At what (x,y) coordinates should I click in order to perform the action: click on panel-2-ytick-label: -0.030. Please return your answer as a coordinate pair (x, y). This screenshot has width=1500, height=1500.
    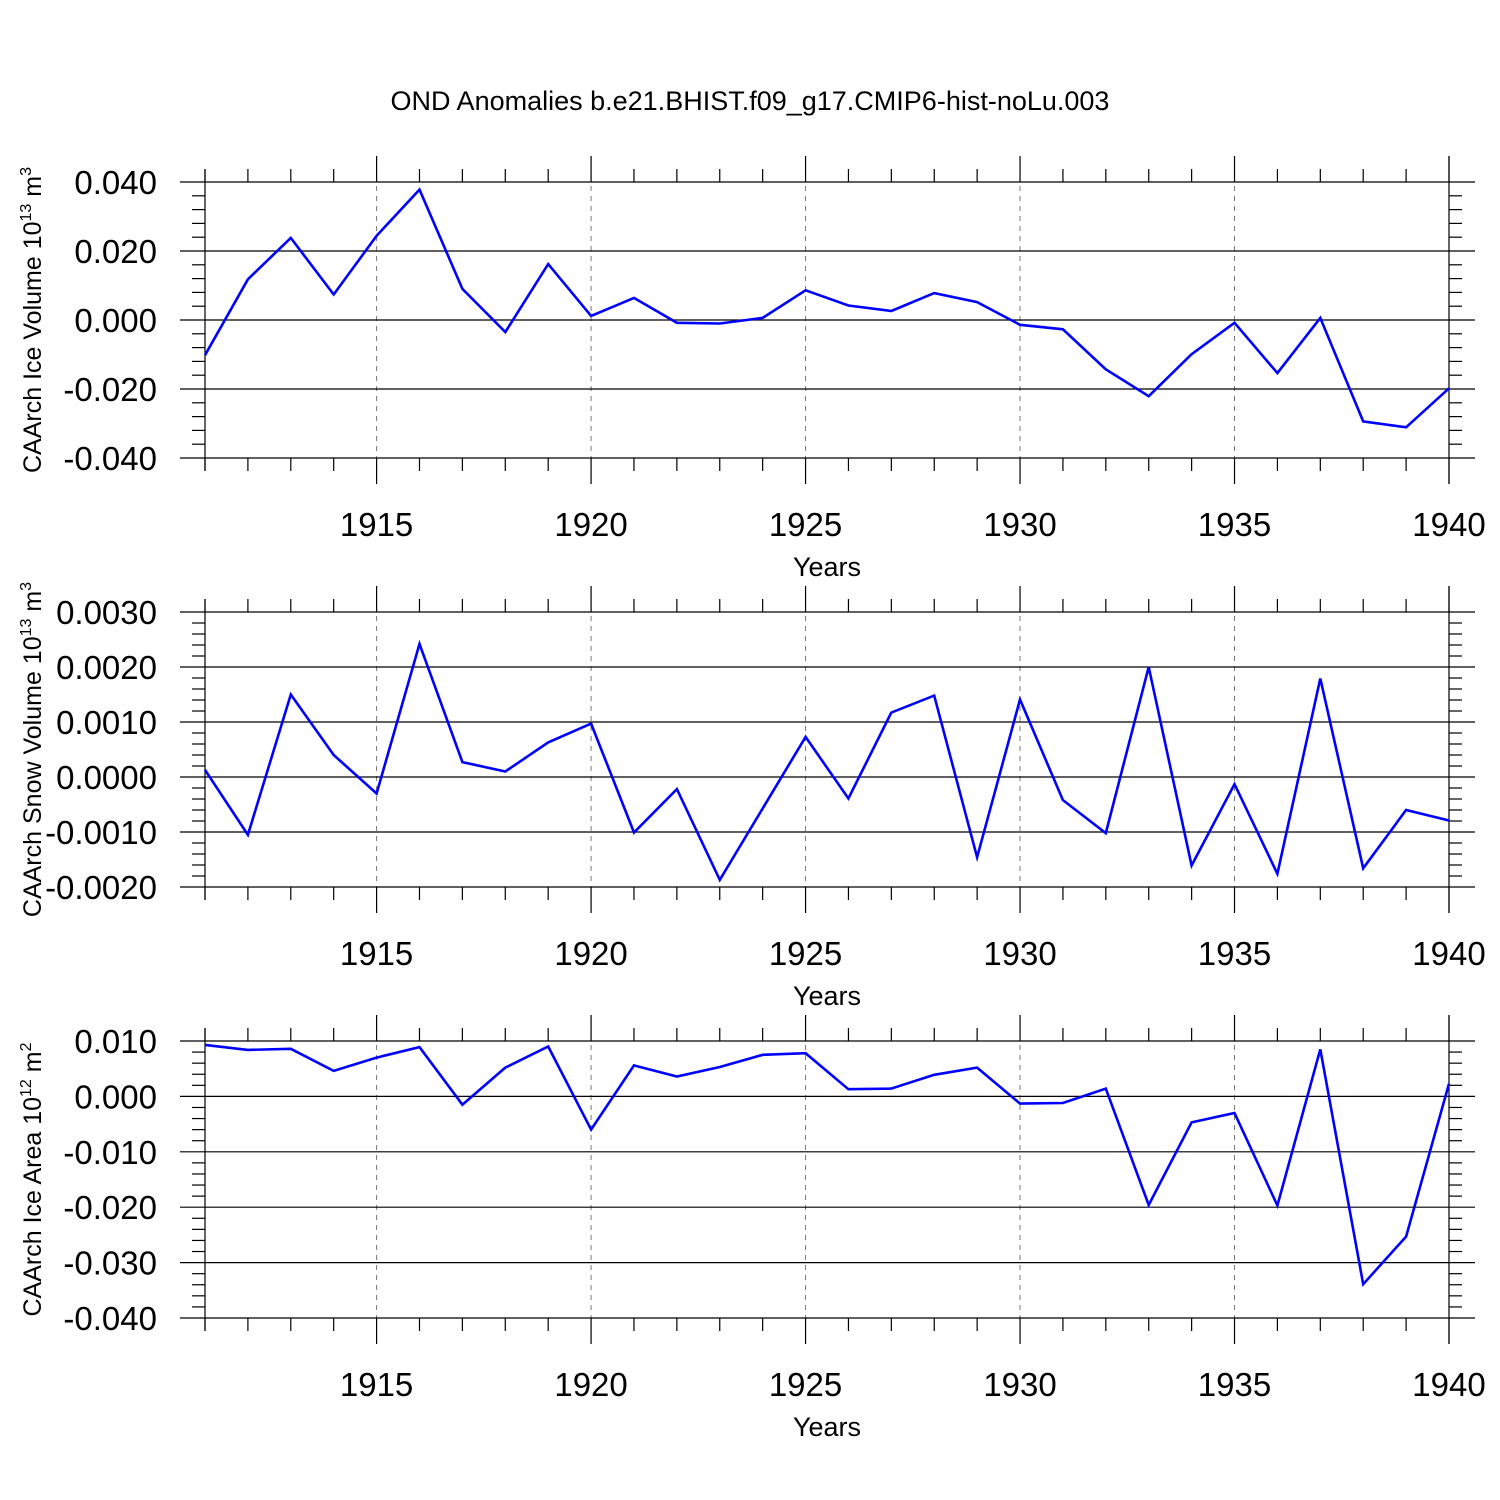
    Looking at the image, I should click on (110, 1263).